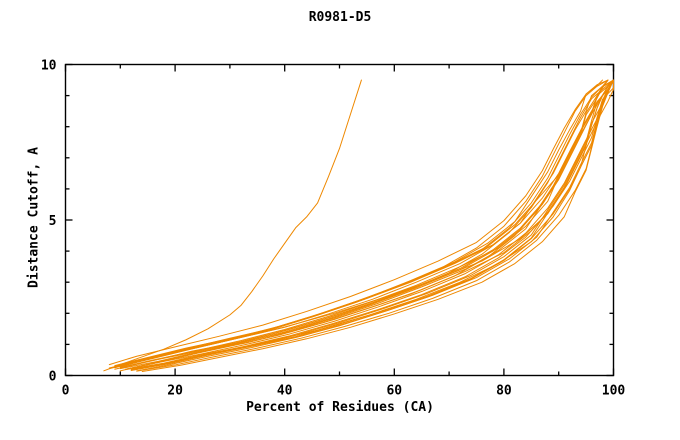  Describe the element at coordinates (49, 66) in the screenshot. I see `y-tick-label: 10` at that location.